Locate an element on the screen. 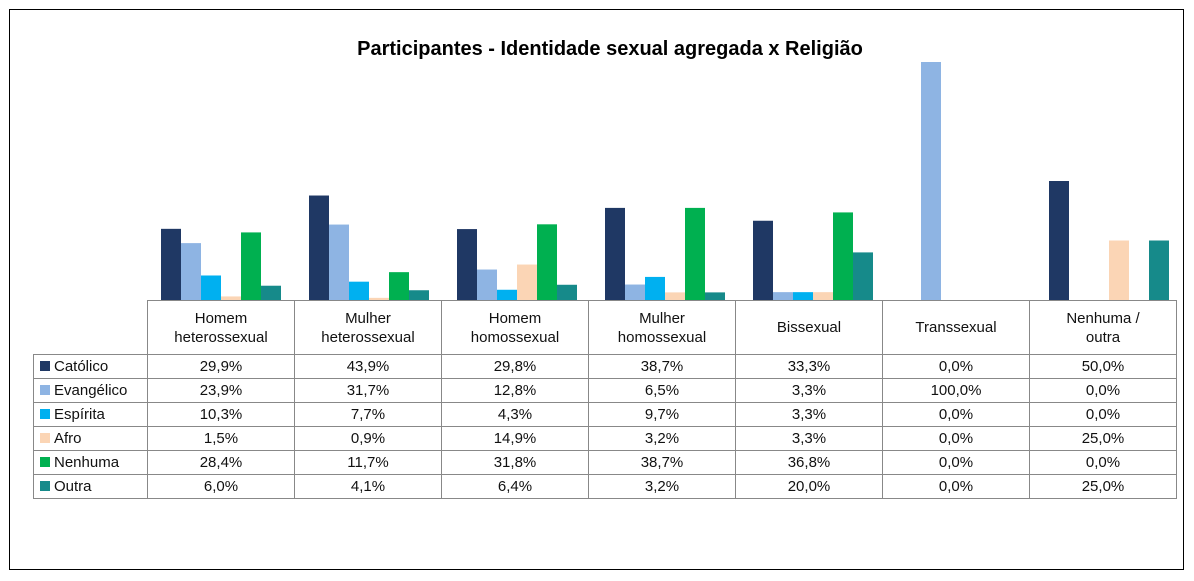 Image resolution: width=1194 pixels, height=581 pixels. legend-entry: Afro is located at coordinates (90, 438).